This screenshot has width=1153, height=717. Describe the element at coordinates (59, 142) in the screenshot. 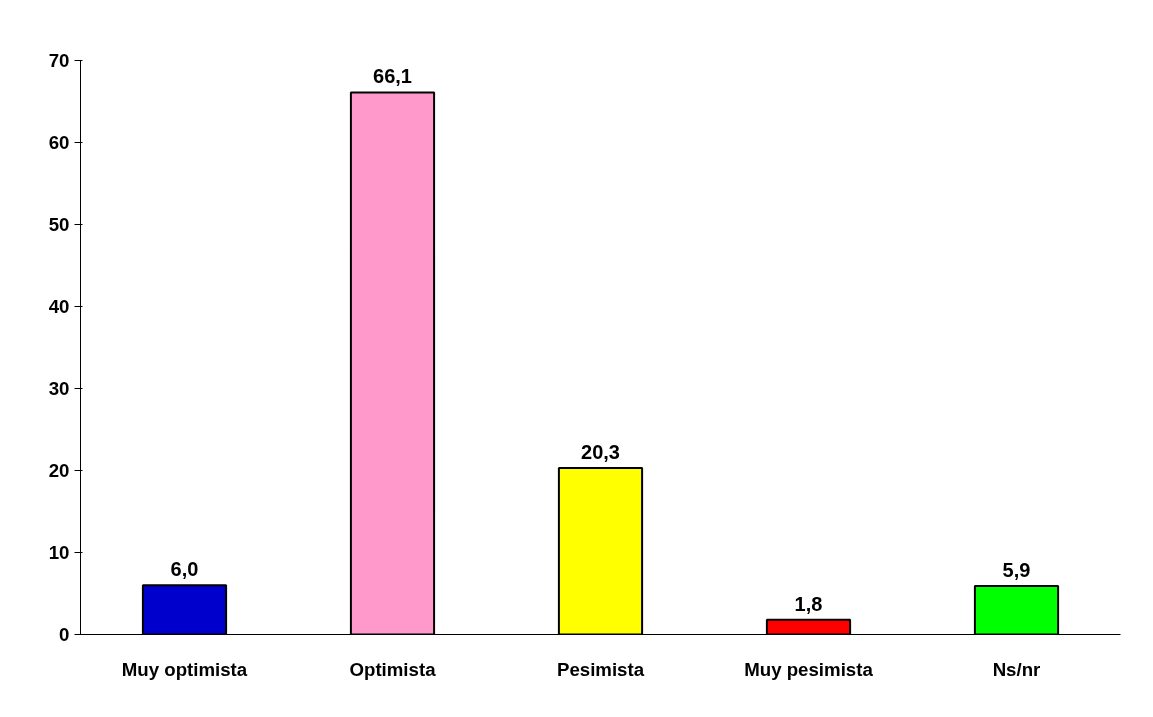

I see `y-tick-label: 60` at that location.